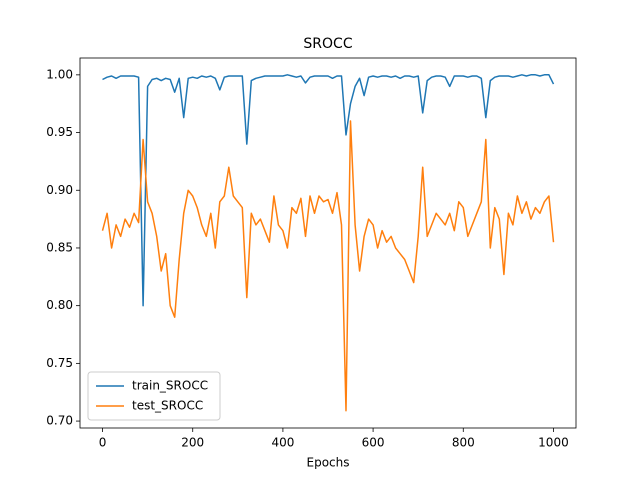 This screenshot has height=480, width=640. What do you see at coordinates (373, 443) in the screenshot?
I see `x-tick-label: 600` at bounding box center [373, 443].